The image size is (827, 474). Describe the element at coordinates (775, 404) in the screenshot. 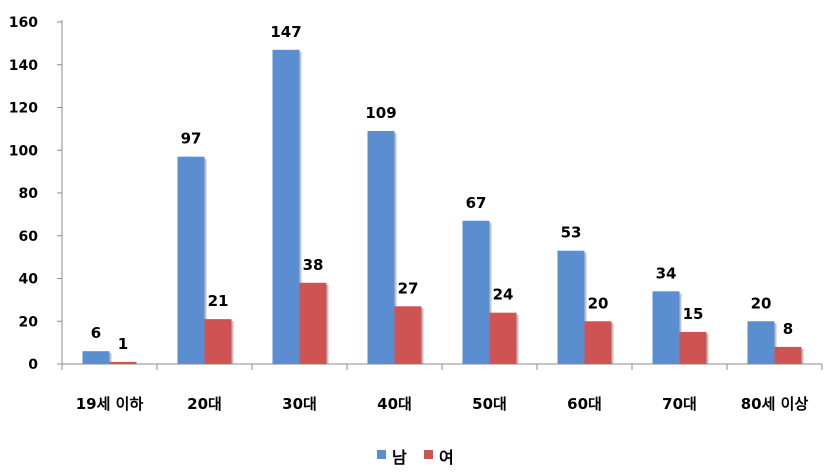

I see `x-category-label: 80세 이상` at that location.